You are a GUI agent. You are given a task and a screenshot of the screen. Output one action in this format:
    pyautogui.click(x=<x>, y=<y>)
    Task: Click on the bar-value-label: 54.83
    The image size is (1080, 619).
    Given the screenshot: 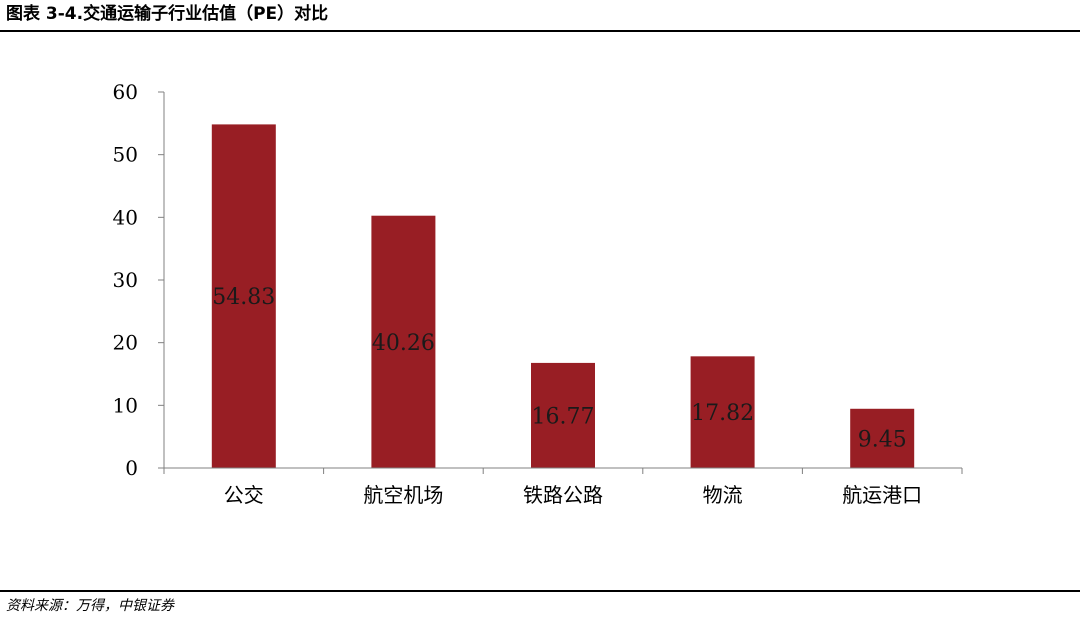 What is the action you would take?
    pyautogui.click(x=243, y=297)
    